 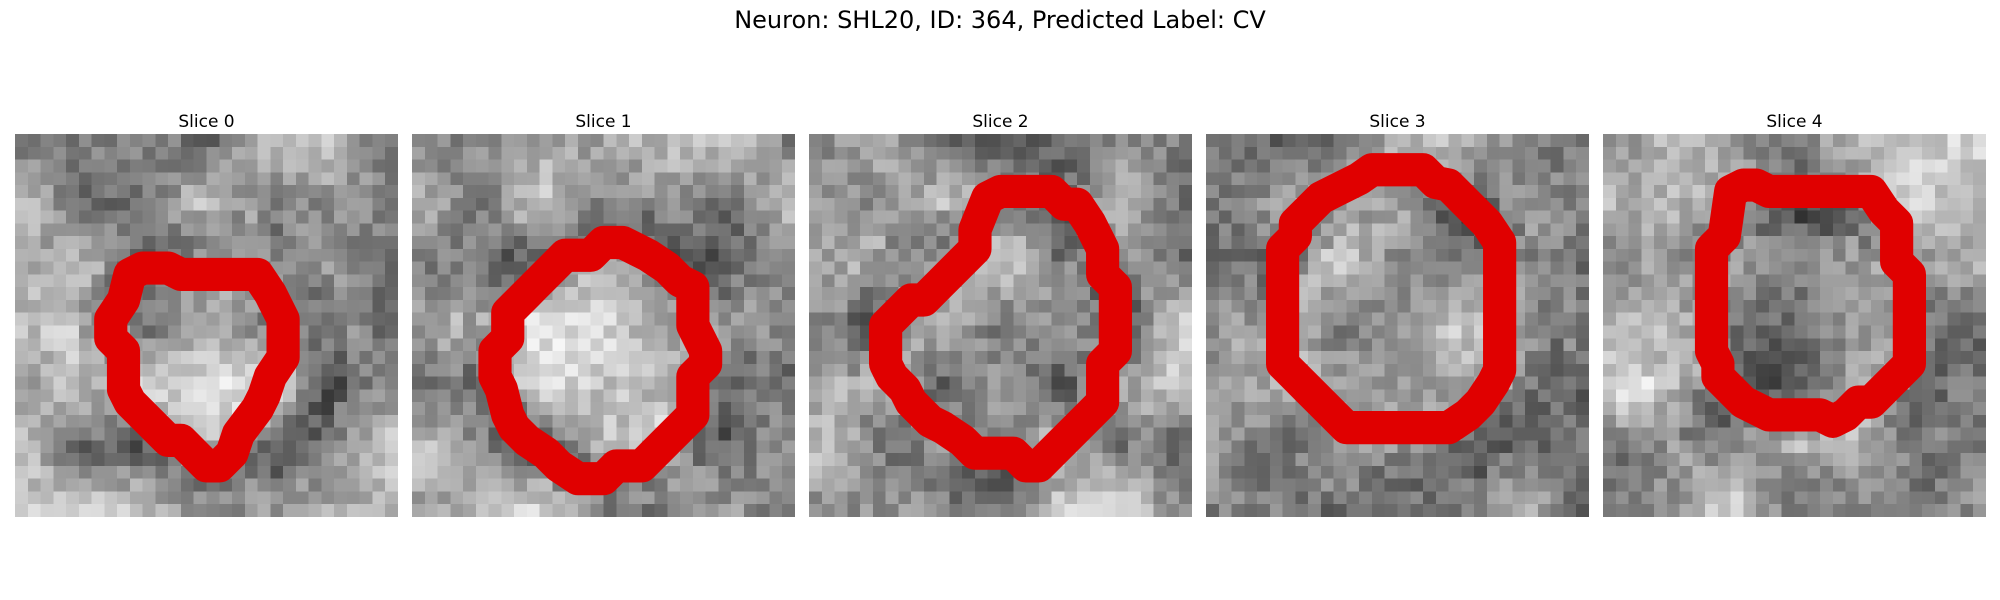 I want to click on slice-panel-2: Slice 2, so click(x=1000, y=313).